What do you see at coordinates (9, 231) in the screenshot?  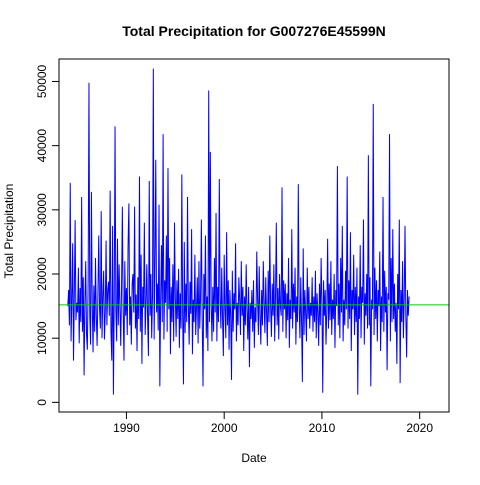 I see `y-axis-label: Total Precipitation` at bounding box center [9, 231].